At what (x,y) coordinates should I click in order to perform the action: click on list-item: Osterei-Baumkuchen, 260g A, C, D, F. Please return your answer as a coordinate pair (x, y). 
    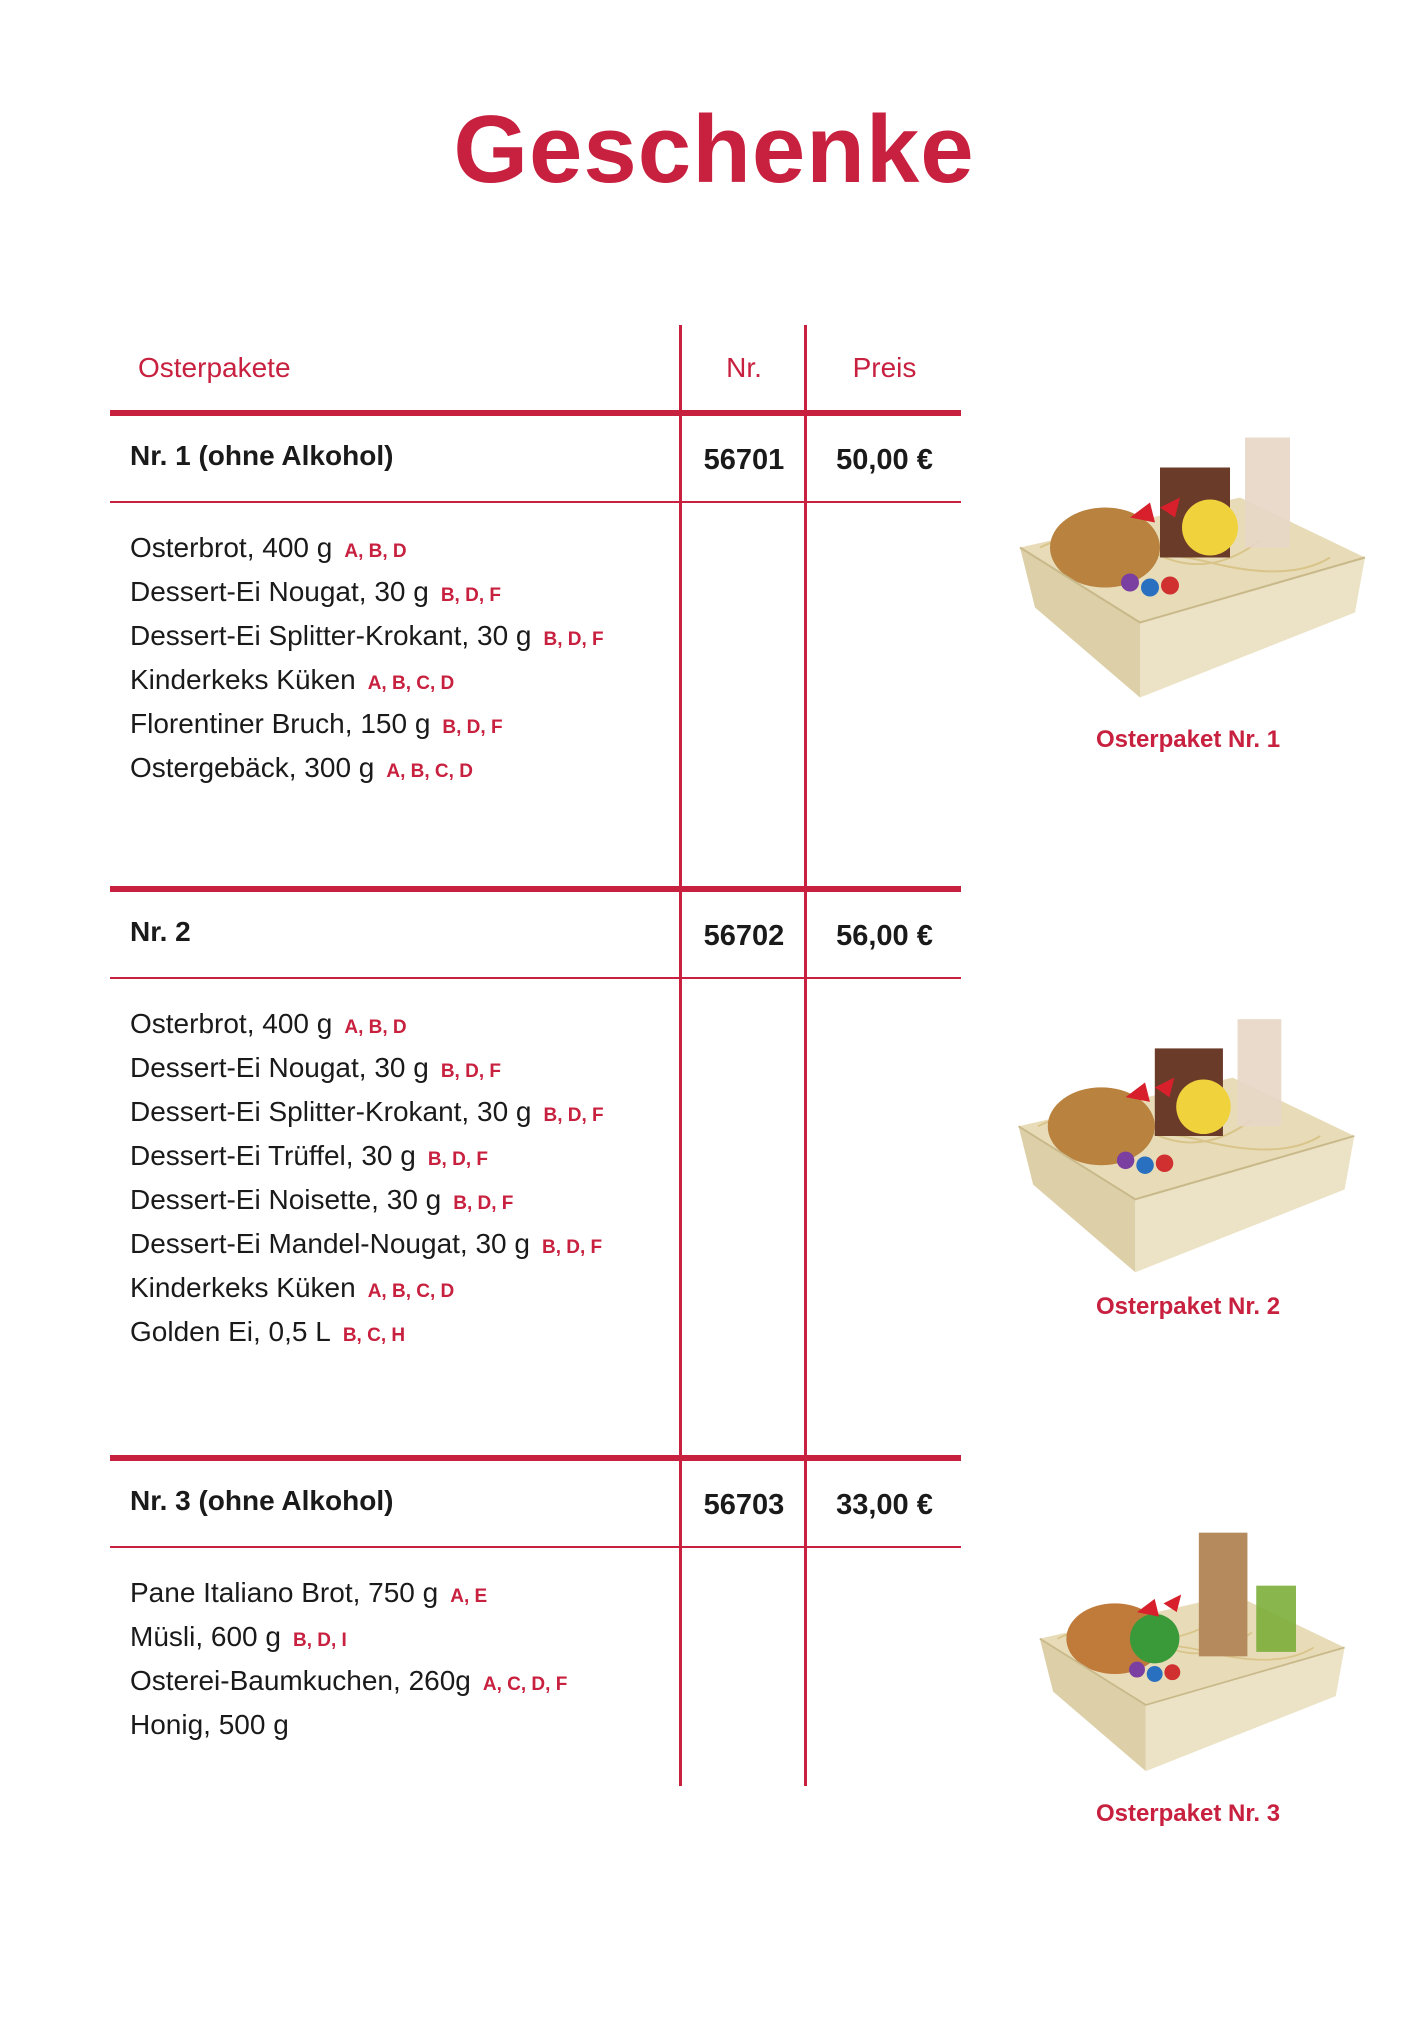
    Looking at the image, I should click on (348, 1681).